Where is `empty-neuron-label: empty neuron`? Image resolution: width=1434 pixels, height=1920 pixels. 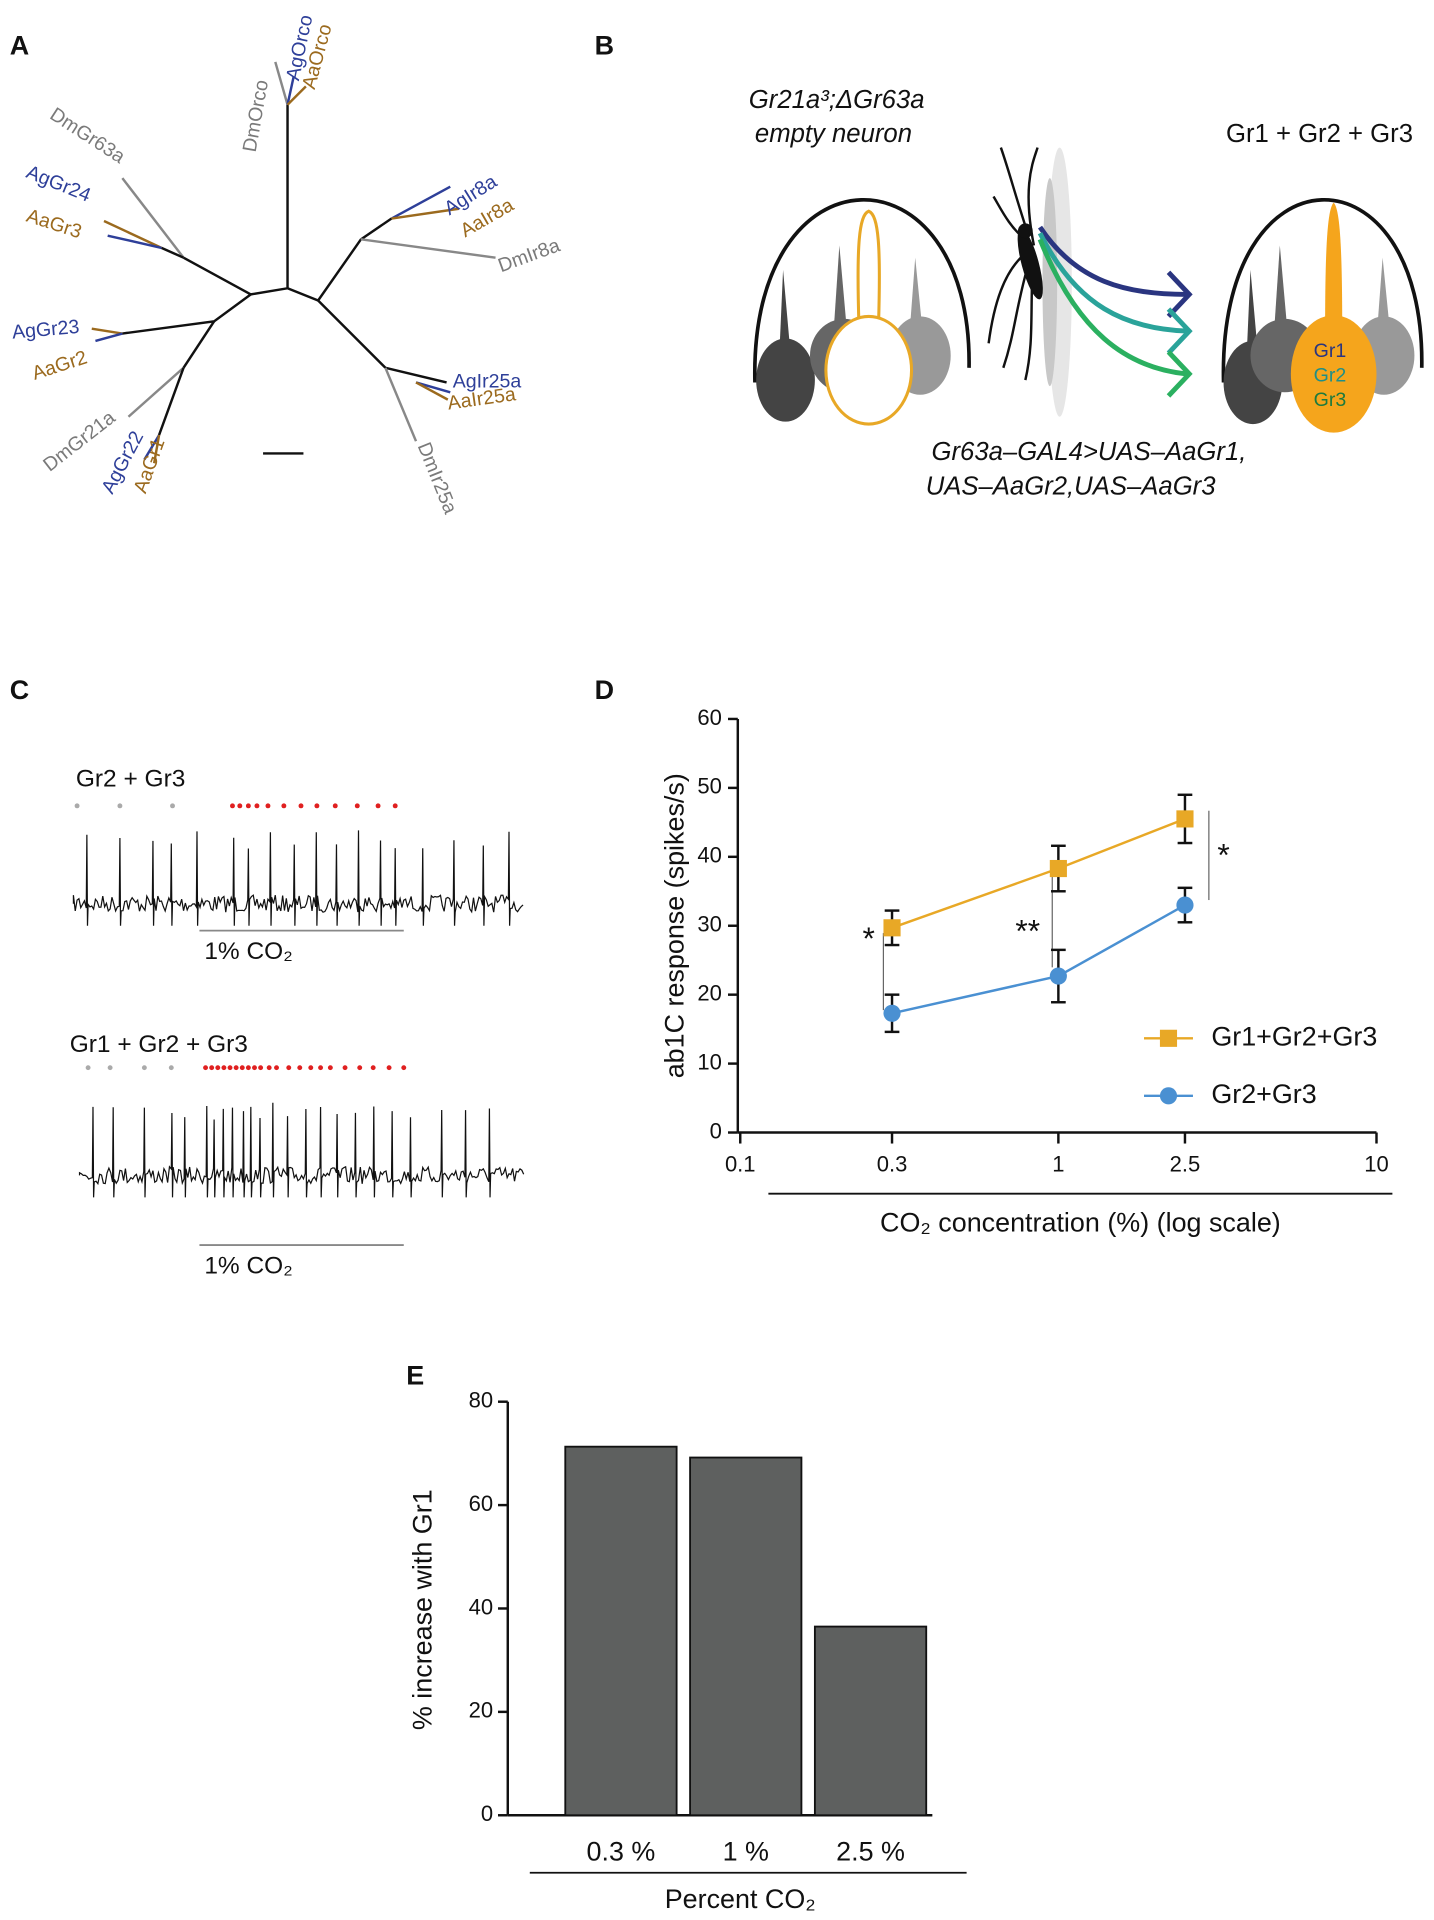
empty-neuron-label: empty neuron is located at coordinates (833, 134).